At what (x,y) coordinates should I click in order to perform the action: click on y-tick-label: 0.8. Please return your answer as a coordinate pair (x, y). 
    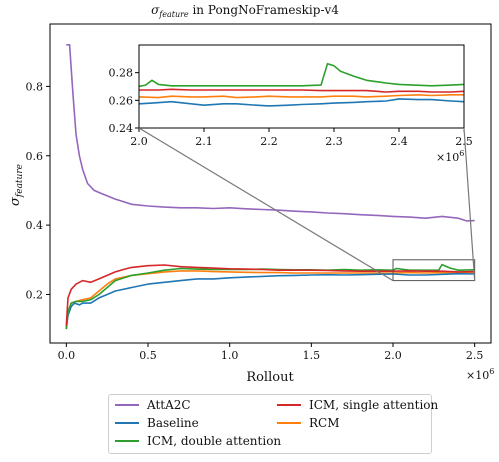
    Looking at the image, I should click on (35, 86).